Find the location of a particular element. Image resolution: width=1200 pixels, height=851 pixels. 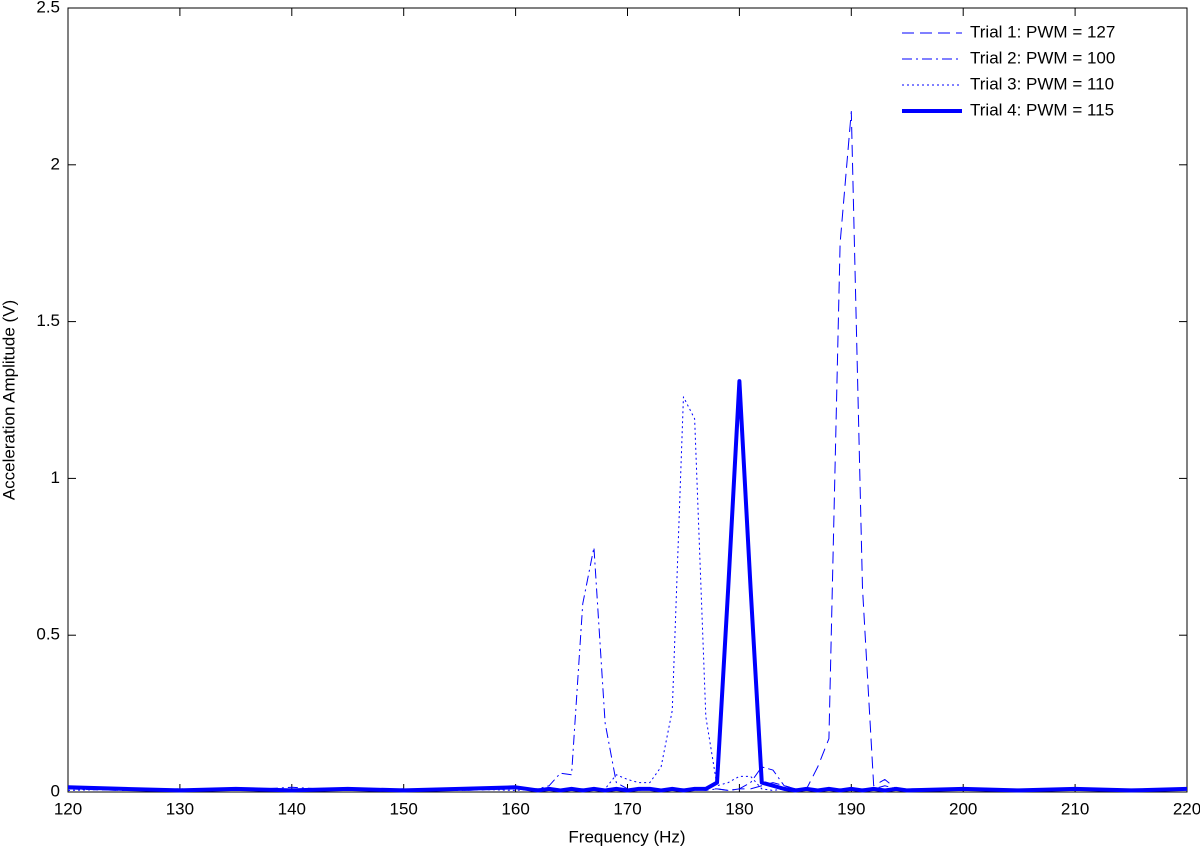

legend-label: Trial 1: PWM = 127 is located at coordinates (1042, 31).